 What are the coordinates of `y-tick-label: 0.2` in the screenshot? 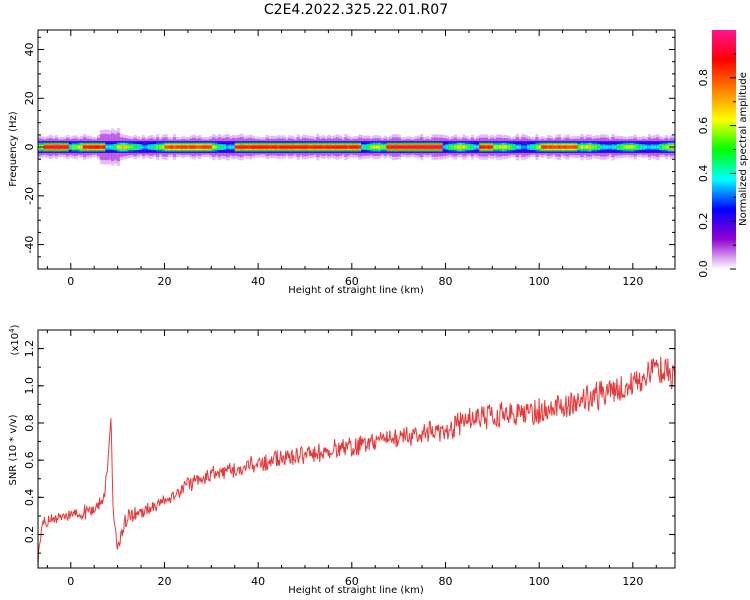 It's located at (29, 535).